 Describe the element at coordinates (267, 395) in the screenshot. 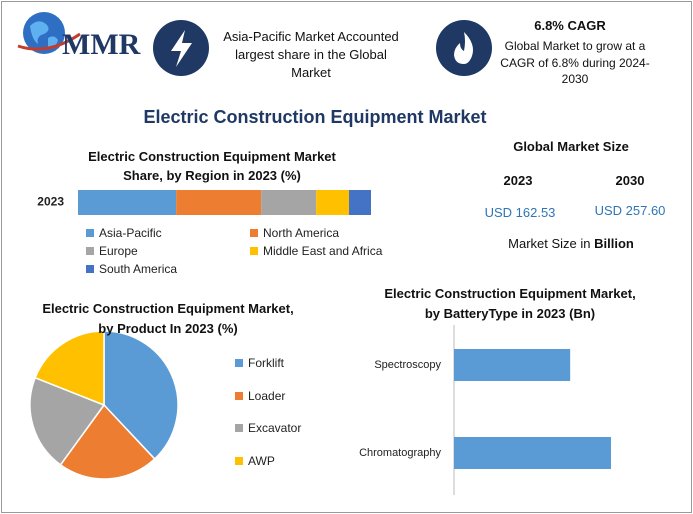

I see `legend-label: Loader` at that location.